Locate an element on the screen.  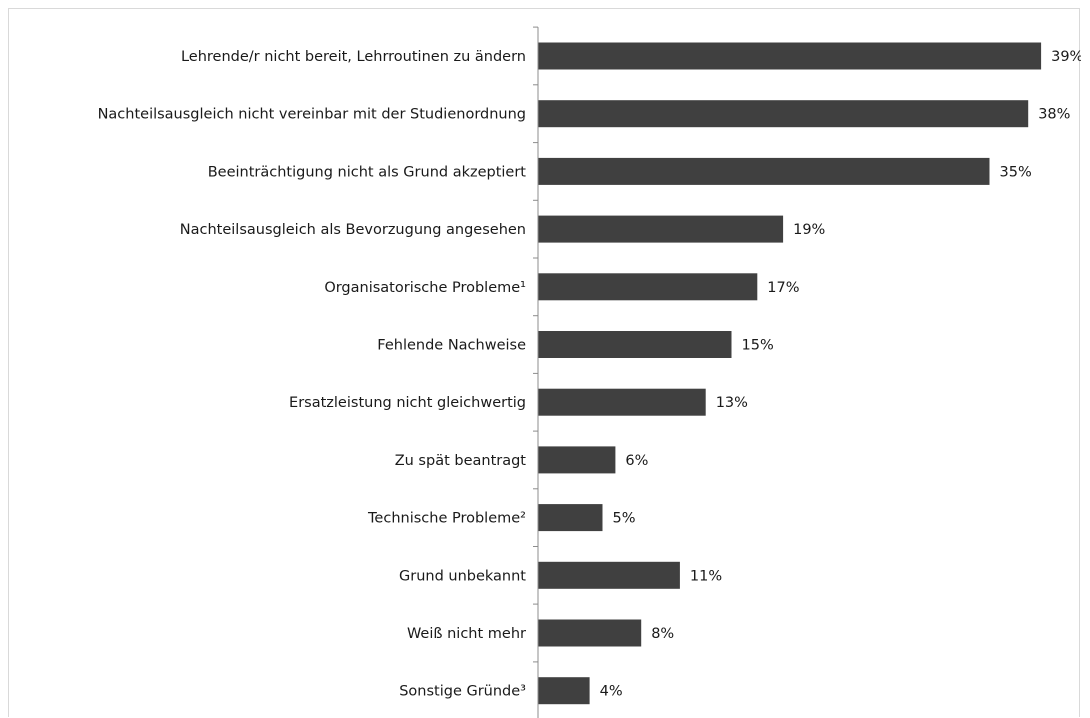
value-label-7: 6% is located at coordinates (636, 461).